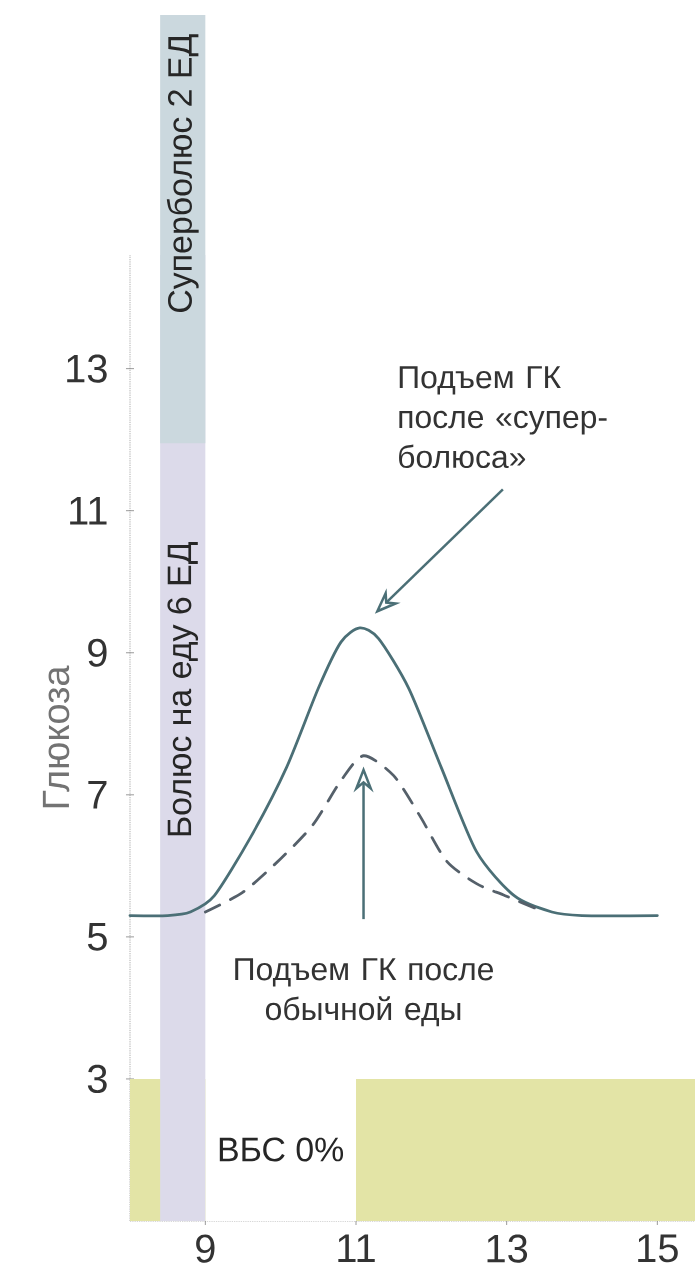 This screenshot has width=700, height=1287. I want to click on y-tick-label: 13, so click(87, 368).